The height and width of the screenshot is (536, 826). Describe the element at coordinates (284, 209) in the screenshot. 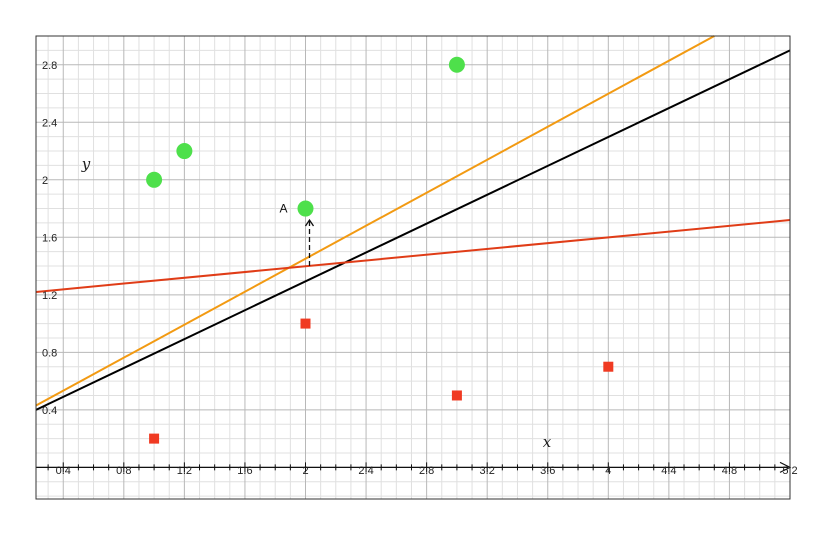

I see `point-label: A` at that location.